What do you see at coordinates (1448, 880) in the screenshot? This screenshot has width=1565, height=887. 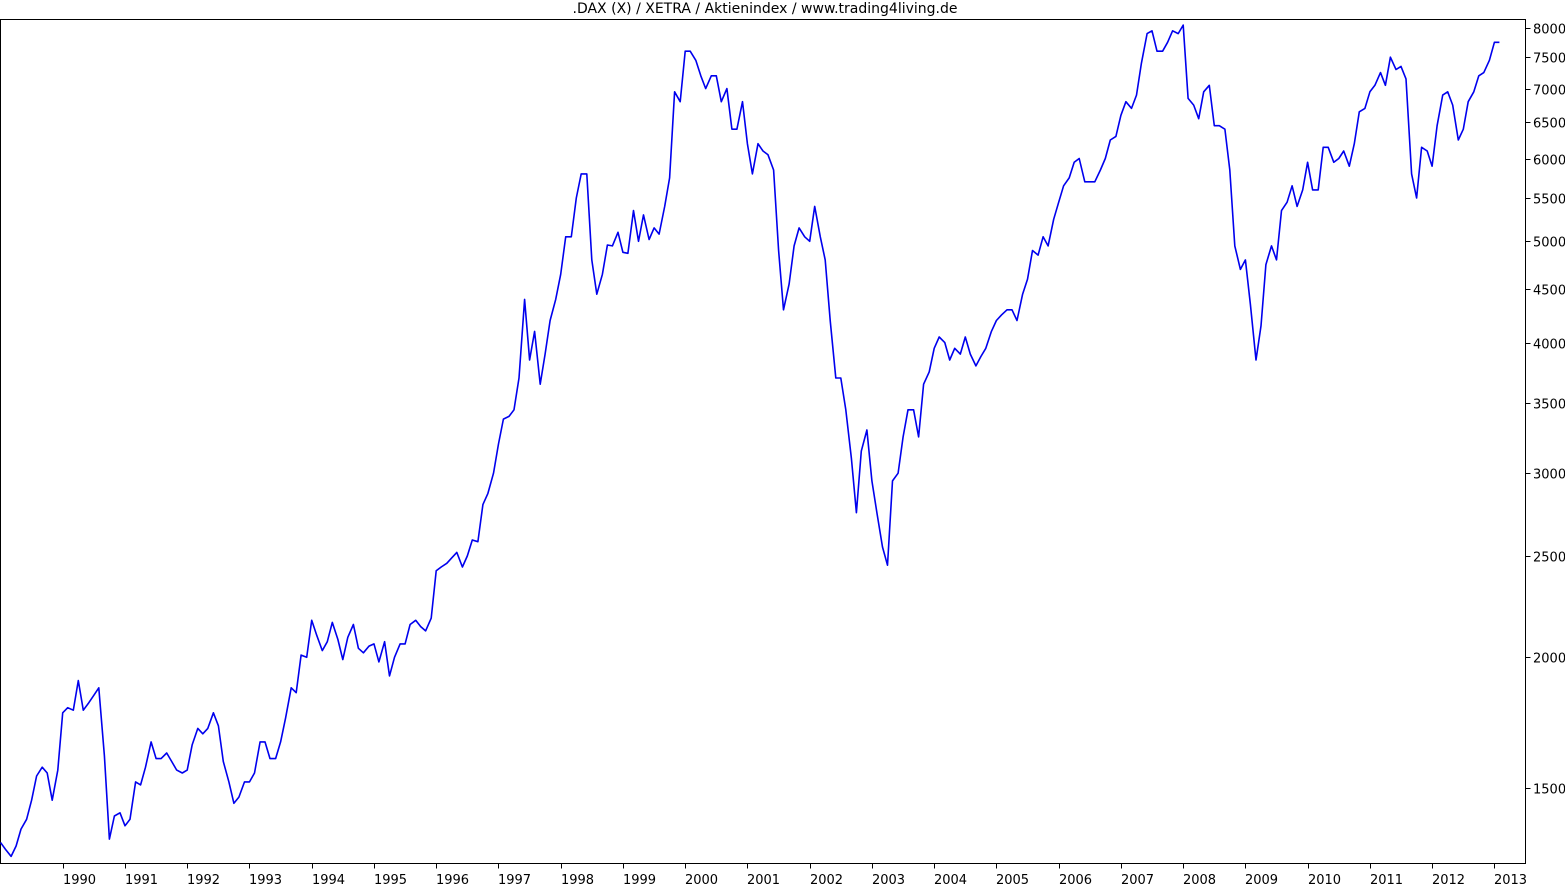 I see `x-tick-label: 2012` at bounding box center [1448, 880].